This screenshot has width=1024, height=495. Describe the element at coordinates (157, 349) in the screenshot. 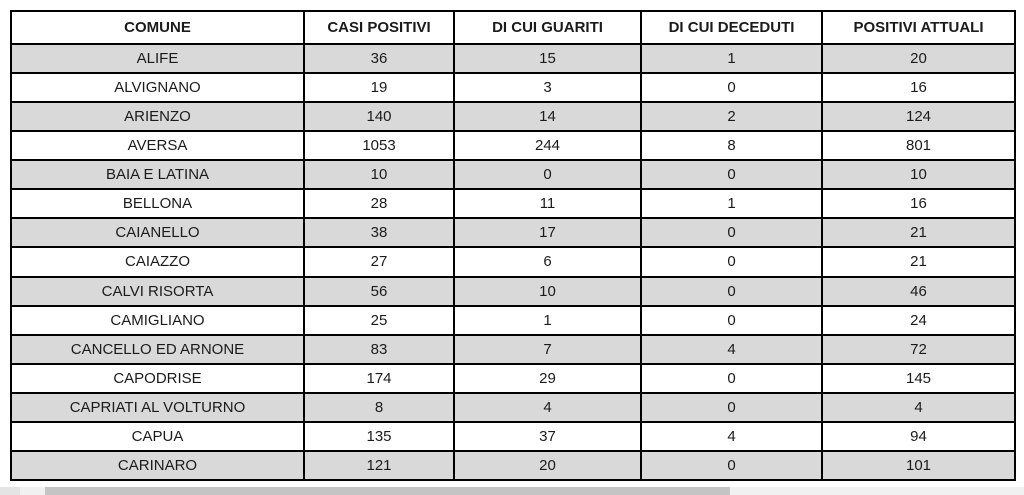

I see `comune-cell: CANCELLO ED ARNONE` at that location.